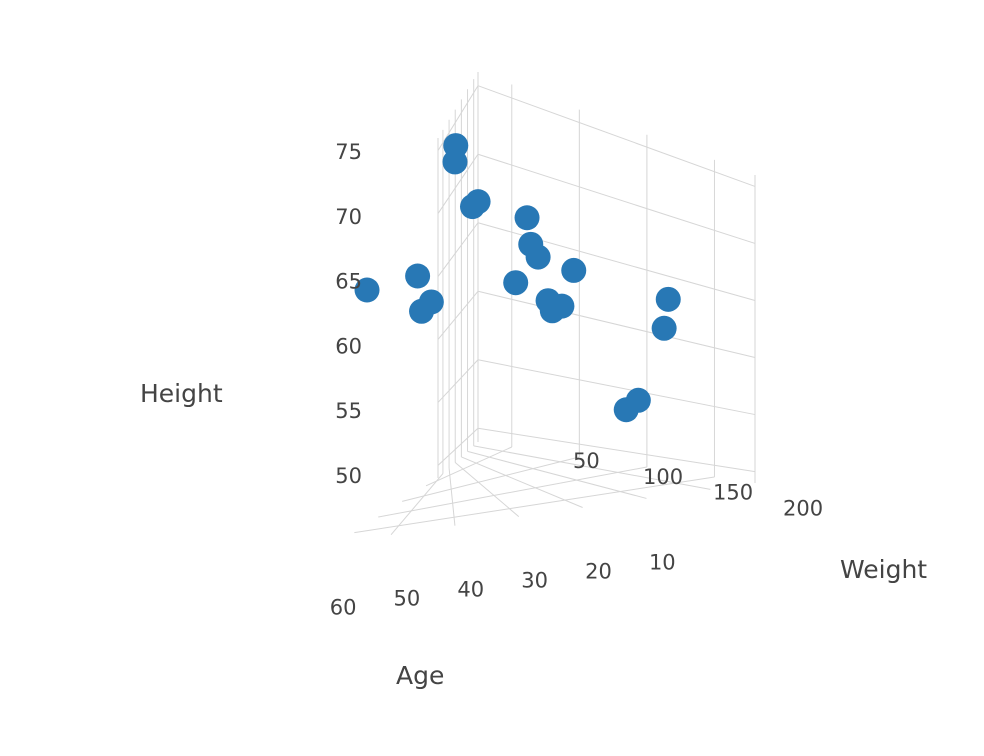  I want to click on weight-tick-100: 100, so click(663, 477).